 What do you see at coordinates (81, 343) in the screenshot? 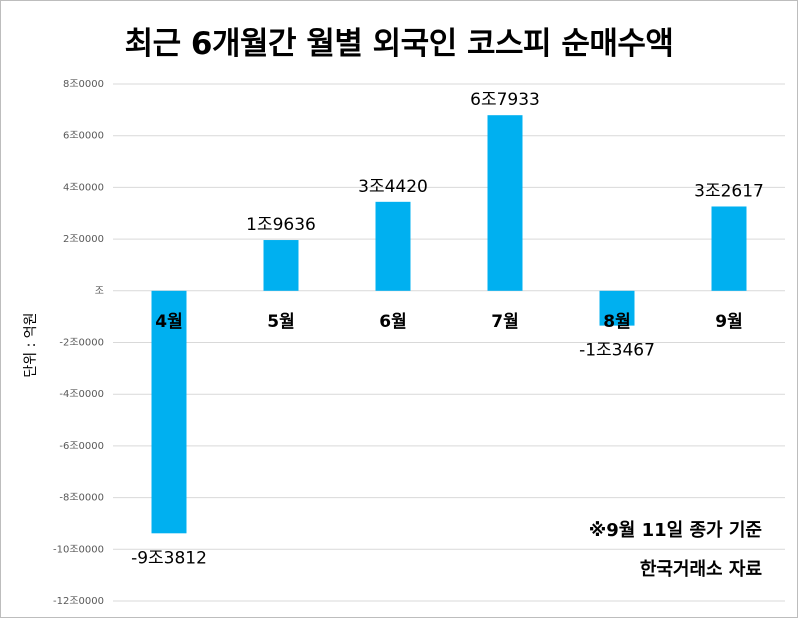
I see `y-tick-label: -2조0000` at bounding box center [81, 343].